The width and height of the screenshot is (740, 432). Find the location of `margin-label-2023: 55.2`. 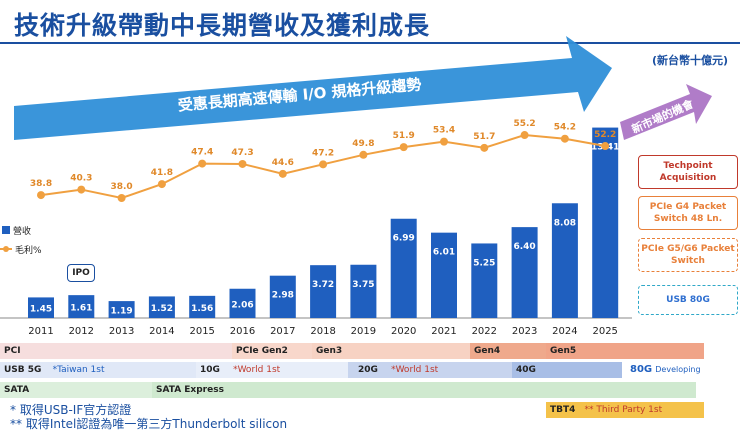

margin-label-2023: 55.2 is located at coordinates (524, 124).